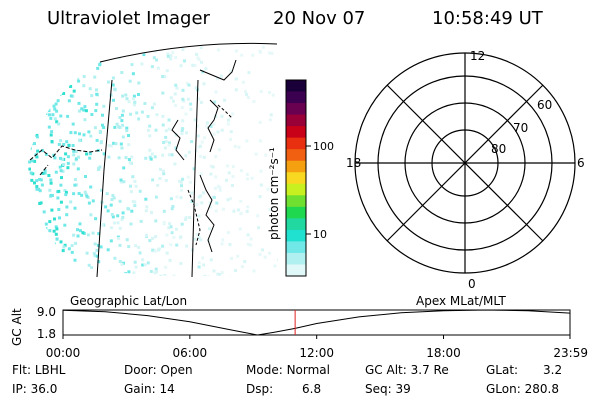  I want to click on mlt-label-6: 6, so click(581, 163).